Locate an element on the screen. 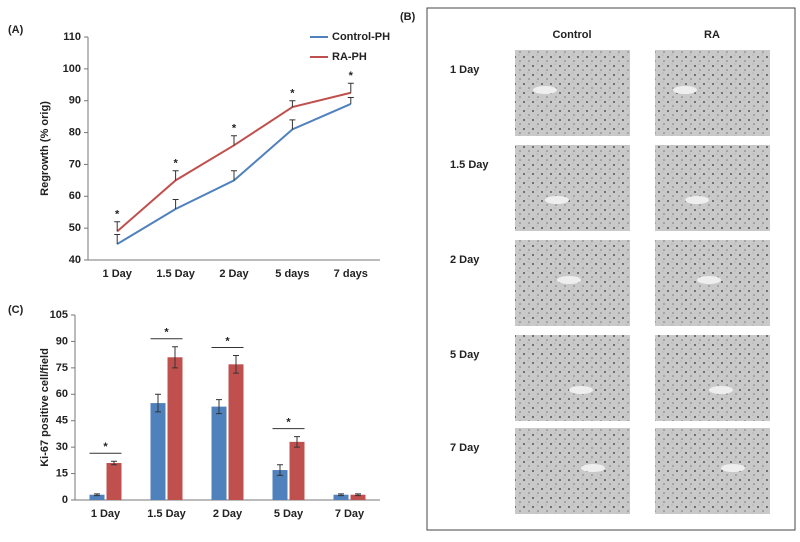 The height and width of the screenshot is (542, 800). line is located at coordinates (234, 162).